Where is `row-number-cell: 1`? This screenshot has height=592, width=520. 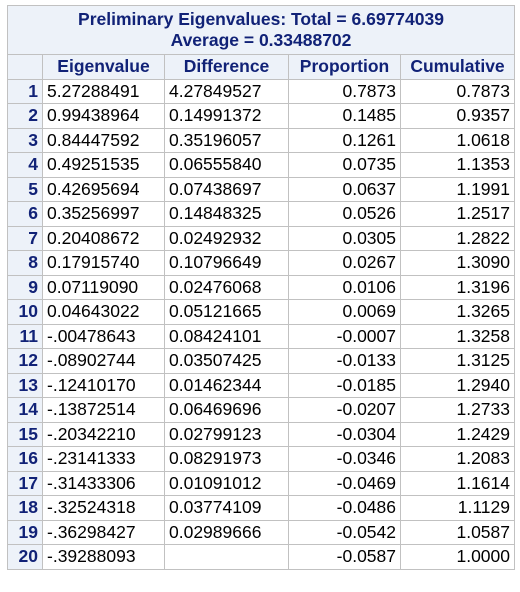 row-number-cell: 1 is located at coordinates (25, 91).